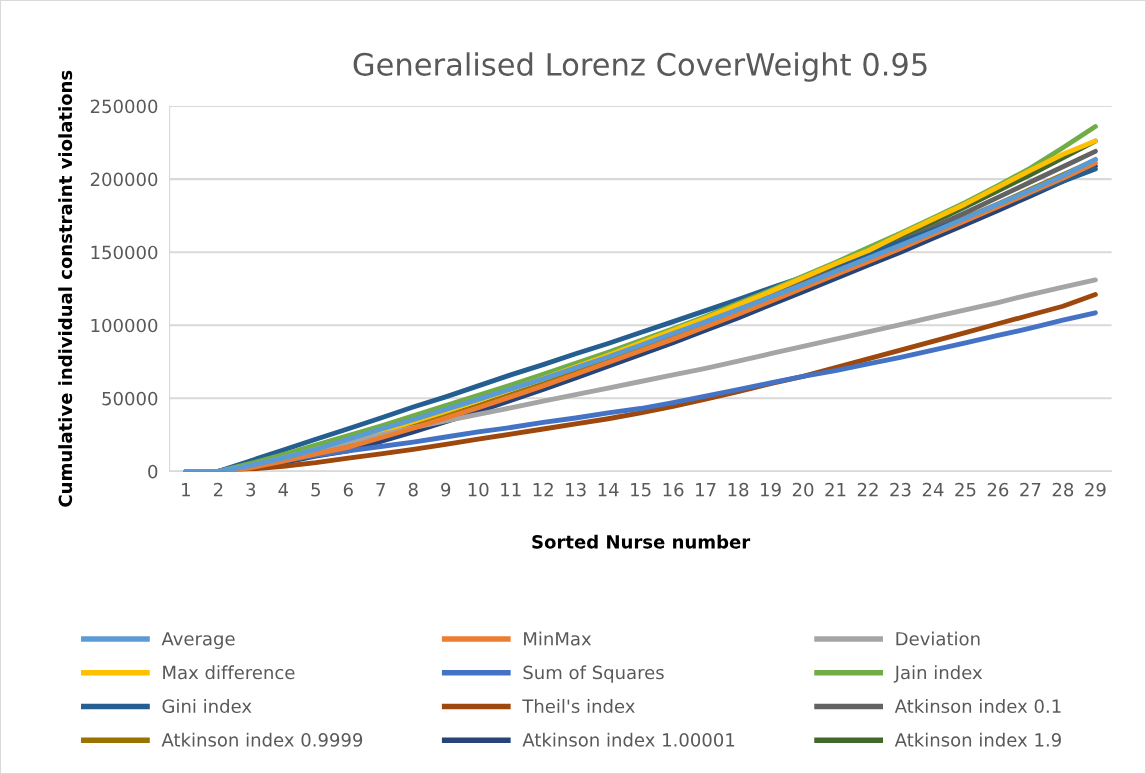 The width and height of the screenshot is (1146, 774). I want to click on x-tick-label: 23, so click(900, 489).